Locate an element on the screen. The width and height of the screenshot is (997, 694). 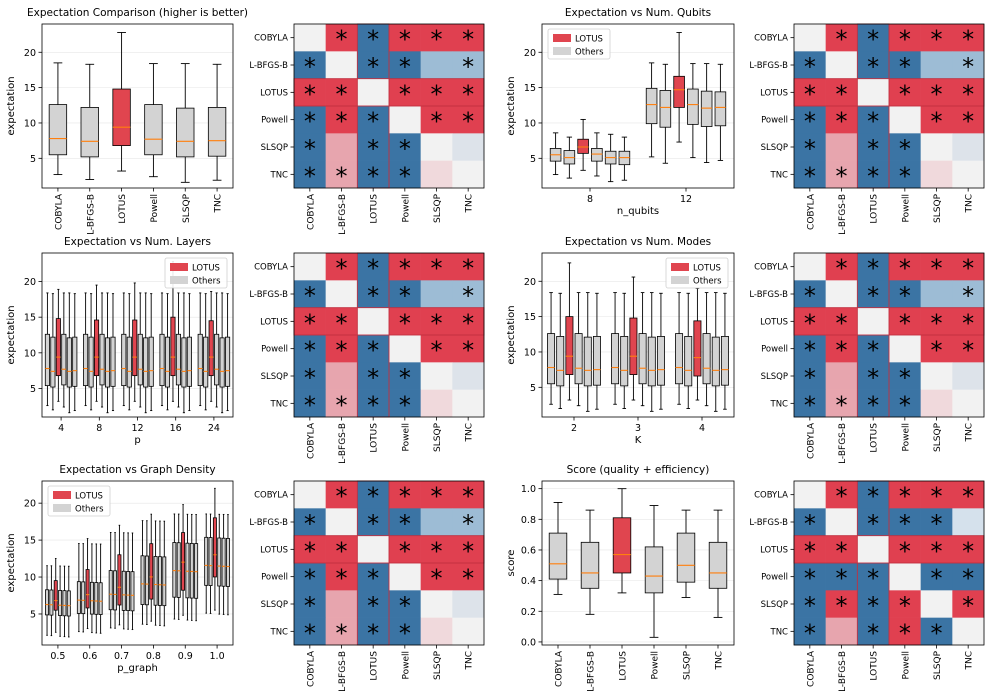
y-tick-label: 10 is located at coordinates (30, 123).